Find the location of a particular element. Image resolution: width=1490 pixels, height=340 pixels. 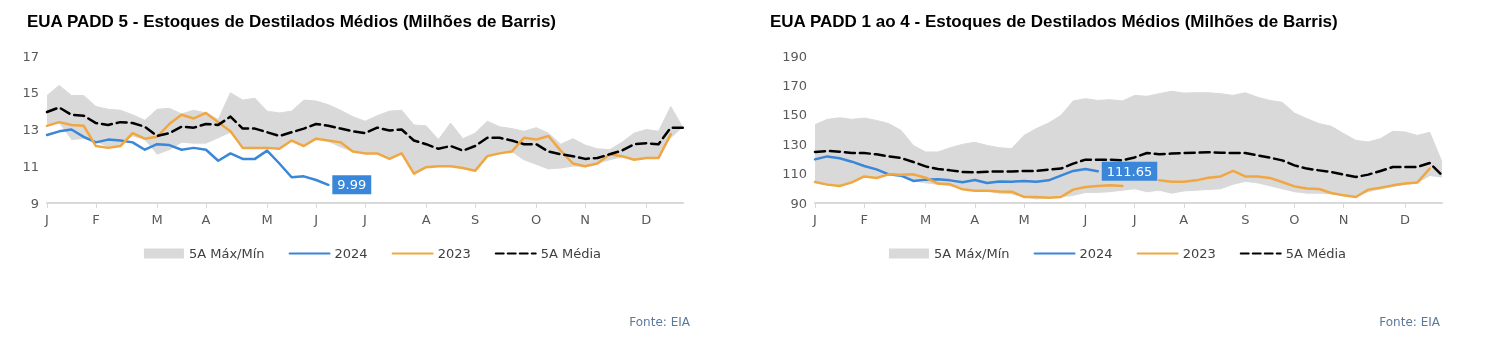

y-tick-label: 150 is located at coordinates (794, 115).